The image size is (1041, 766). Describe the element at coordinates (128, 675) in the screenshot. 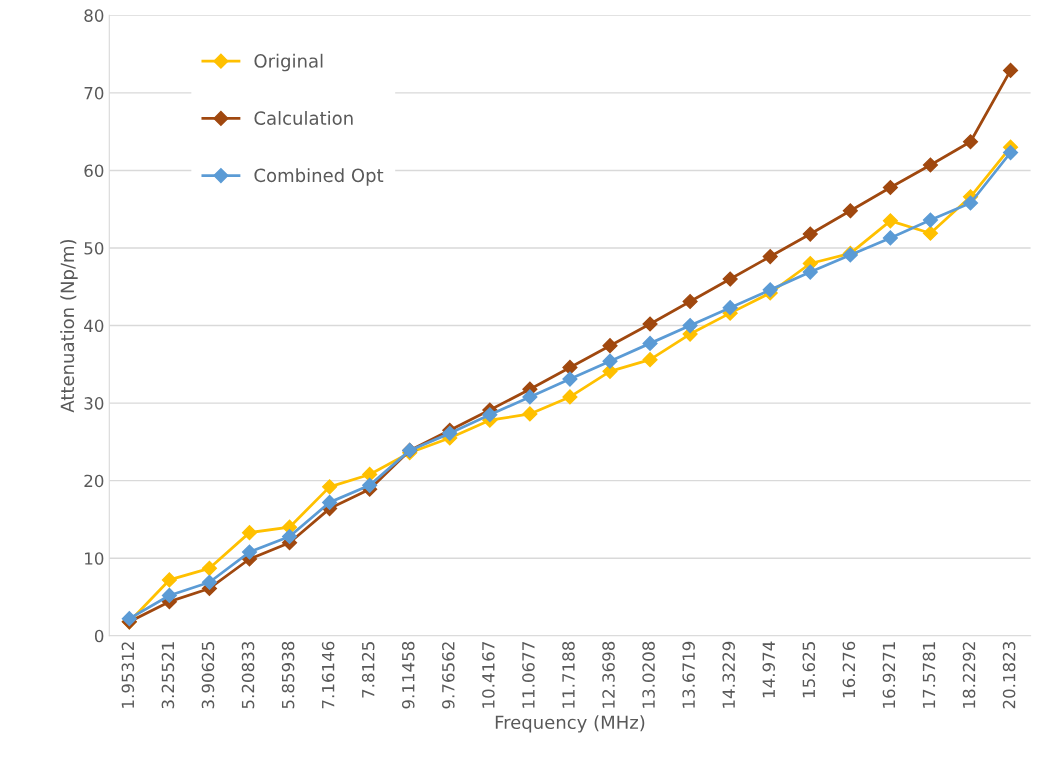

I see `x-tick-label: 1.95312` at that location.